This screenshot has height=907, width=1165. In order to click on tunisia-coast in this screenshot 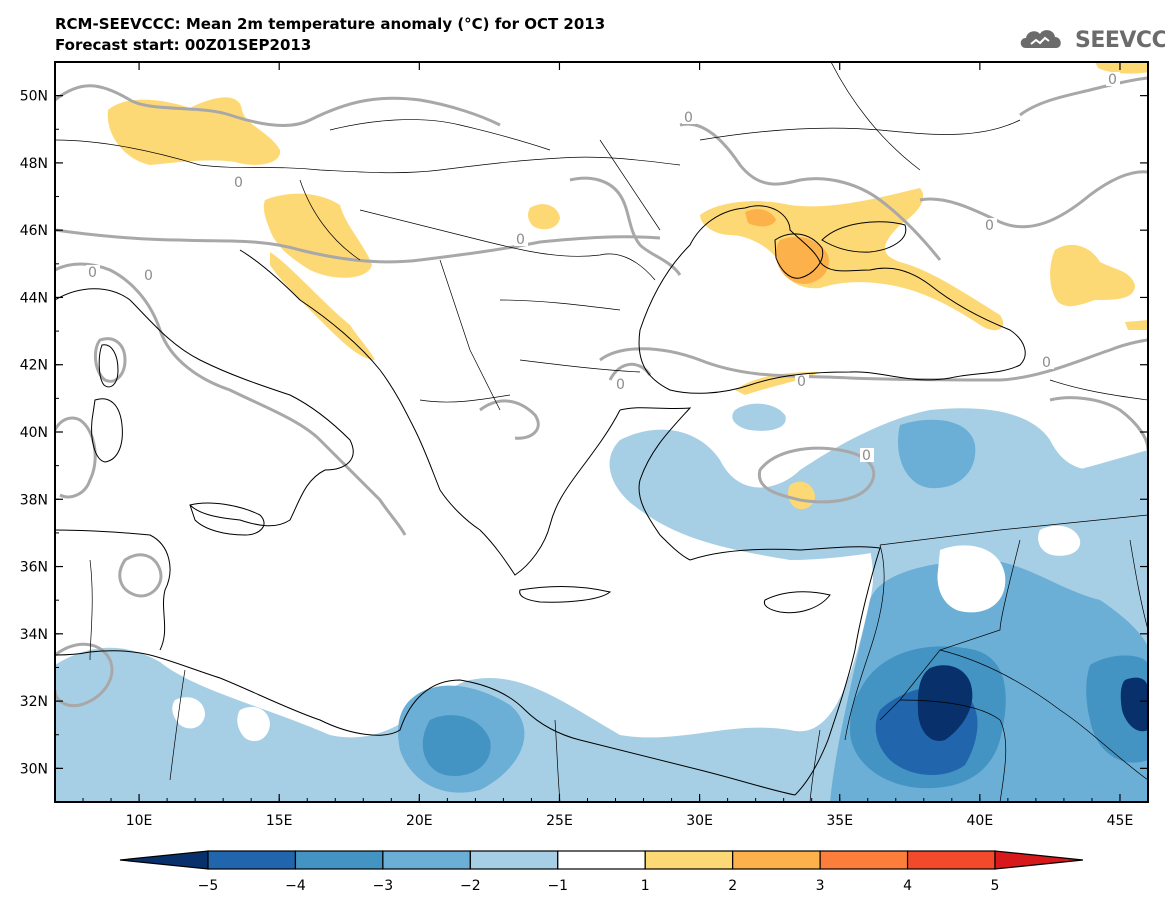, I will do `click(113, 590)`.